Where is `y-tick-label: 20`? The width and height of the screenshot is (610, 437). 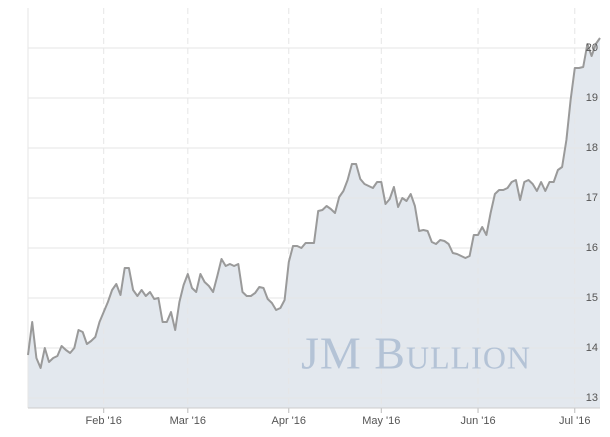 y-tick-label: 20 is located at coordinates (592, 48).